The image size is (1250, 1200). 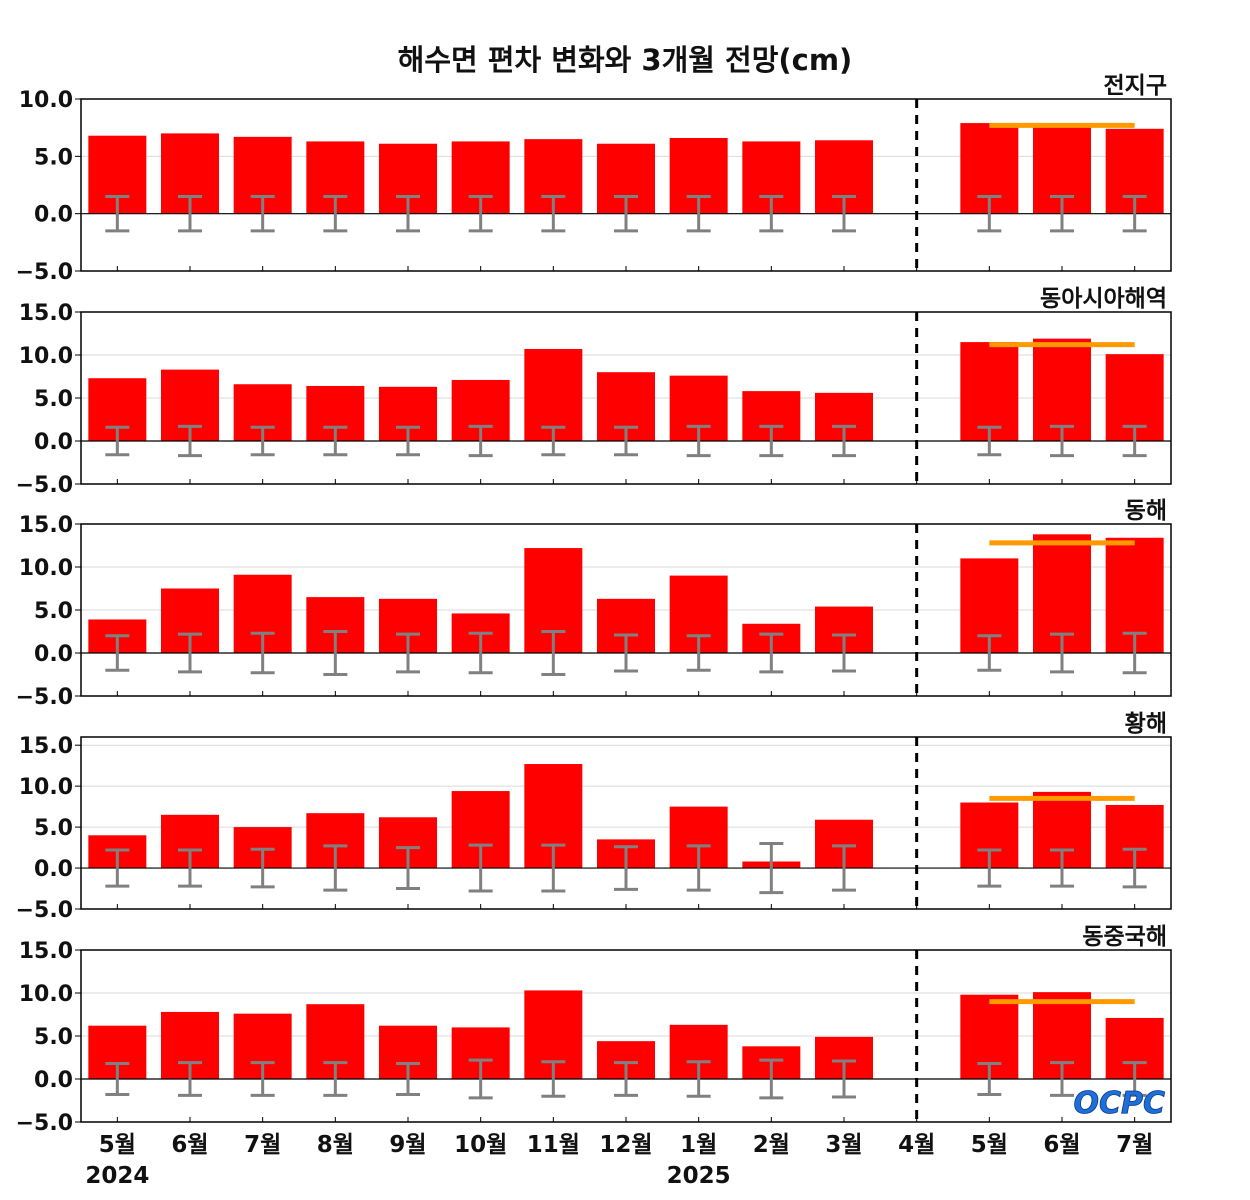 I want to click on x-tick-label: 8월, so click(x=335, y=1145).